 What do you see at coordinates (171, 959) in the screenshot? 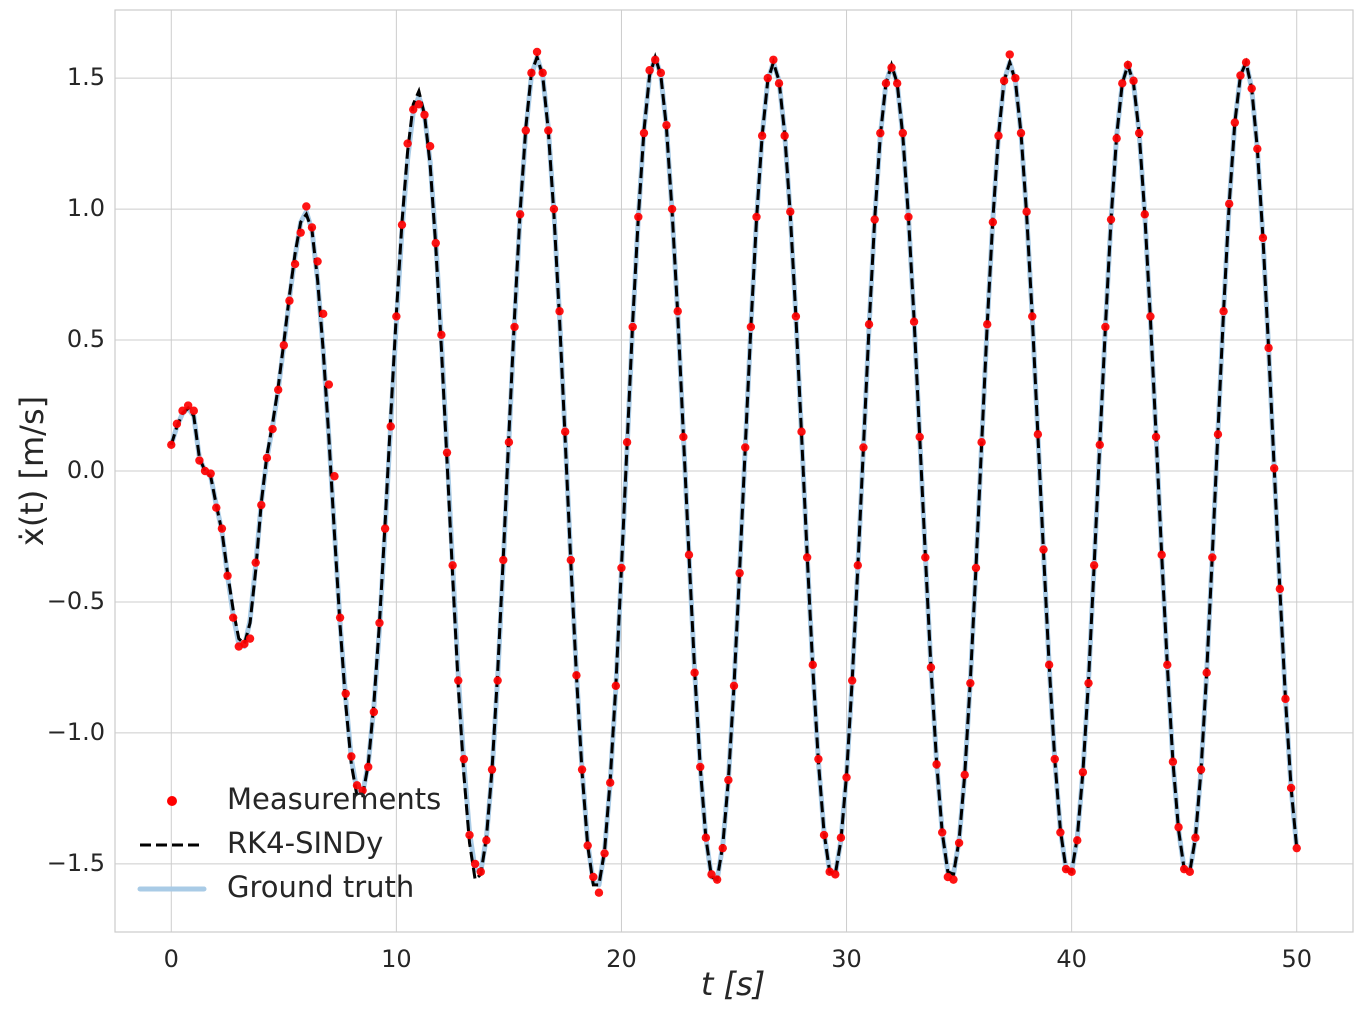
I see `x-tick-label: 0` at bounding box center [171, 959].